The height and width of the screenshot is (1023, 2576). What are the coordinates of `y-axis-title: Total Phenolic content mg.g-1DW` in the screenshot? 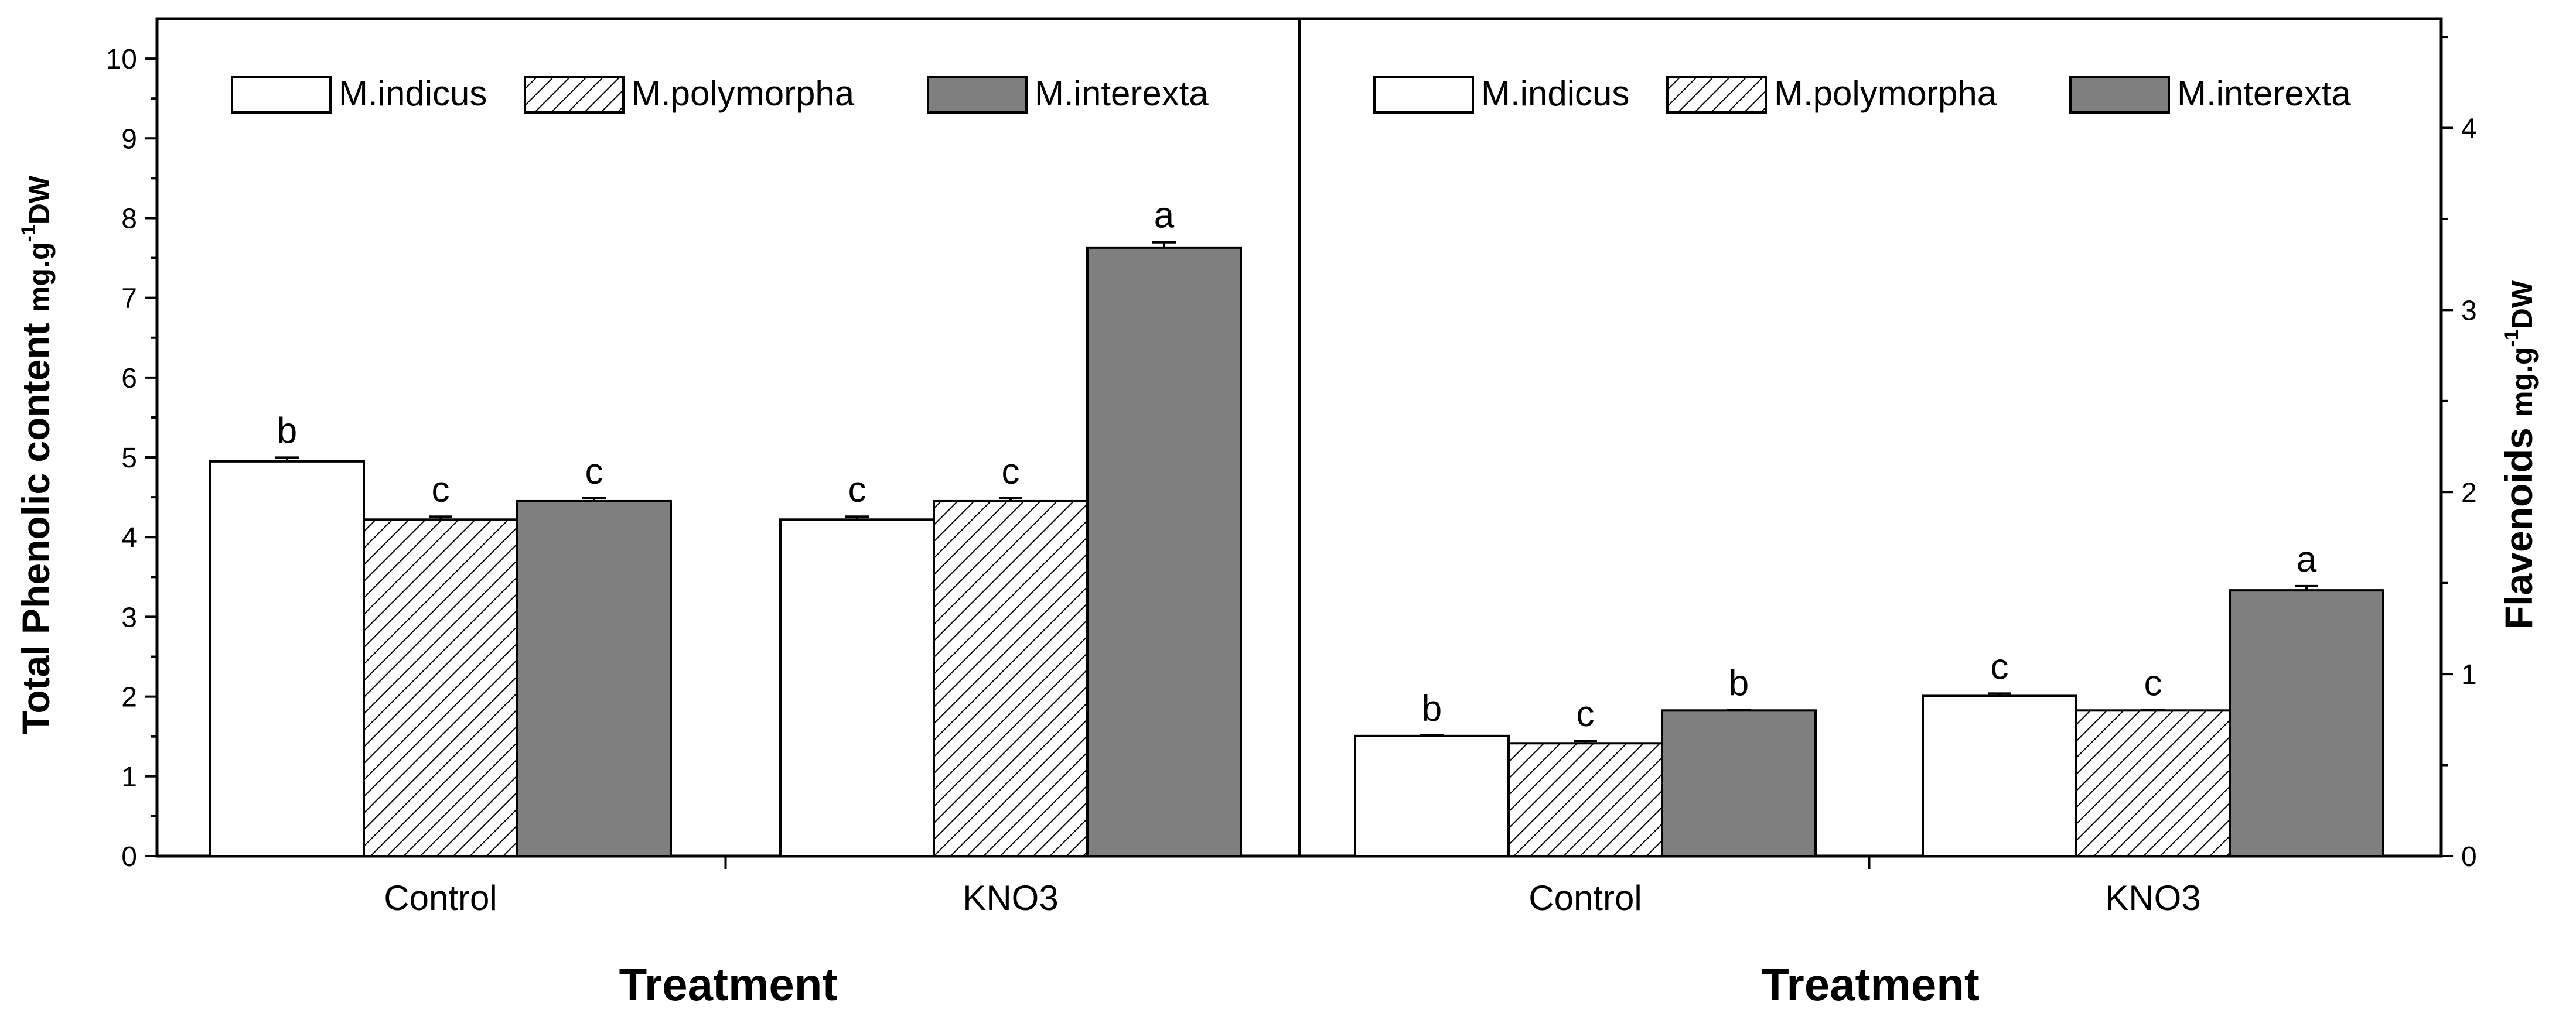 It's located at (35, 454).